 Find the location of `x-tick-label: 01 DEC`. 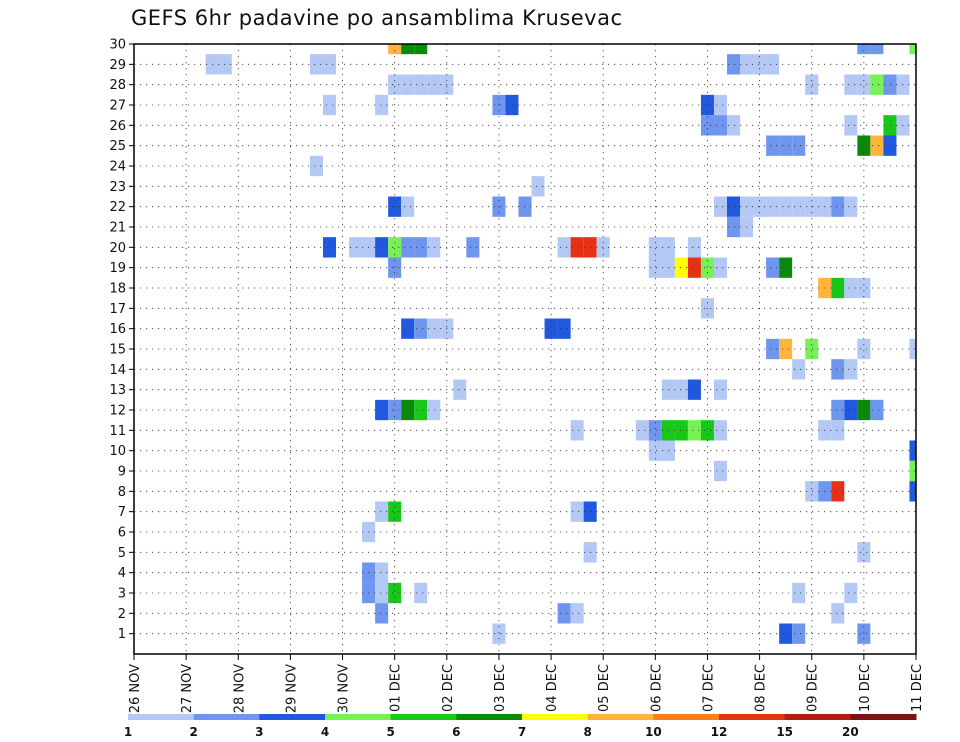

x-tick-label: 01 DEC is located at coordinates (396, 688).